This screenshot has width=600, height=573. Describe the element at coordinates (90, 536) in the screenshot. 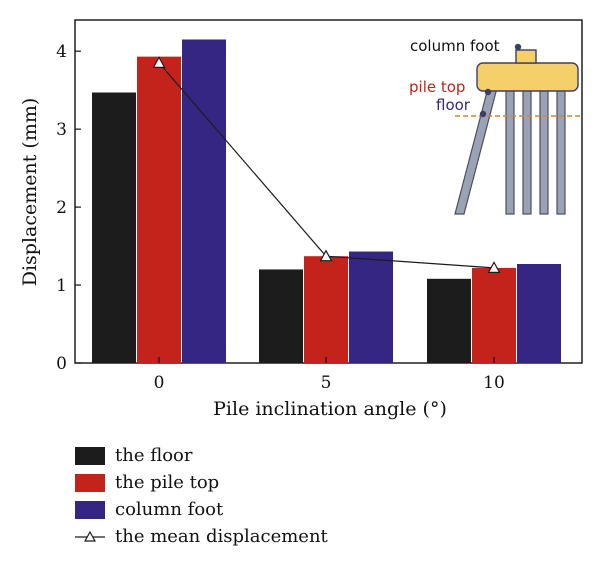

I see `legend-marker-mean` at that location.